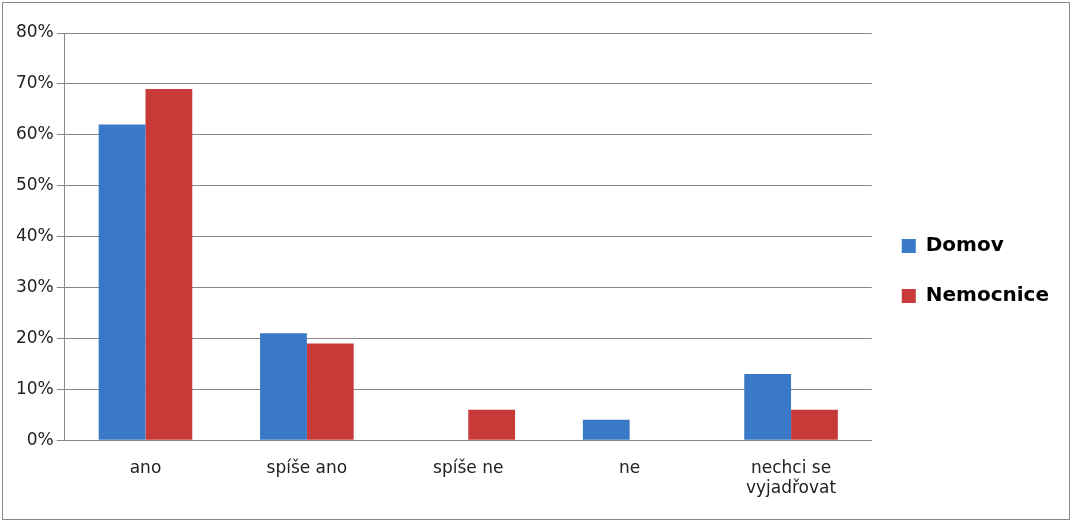  Describe the element at coordinates (145, 466) in the screenshot. I see `x-tick-label: ano` at that location.